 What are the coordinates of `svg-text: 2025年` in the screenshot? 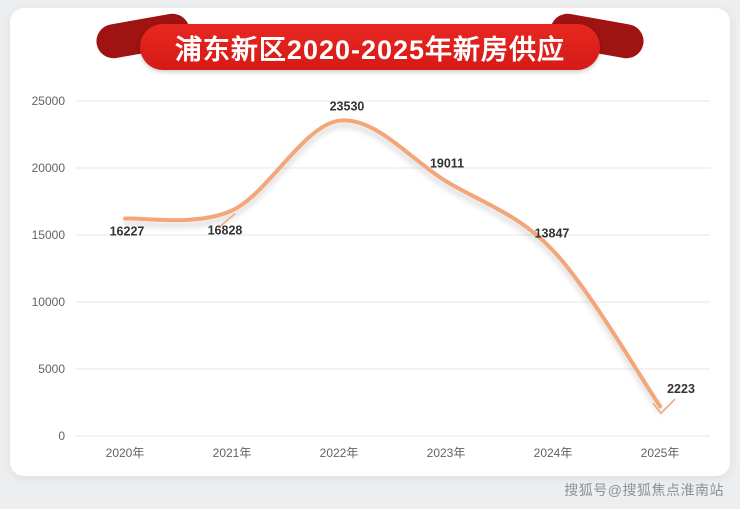 It's located at (660, 453).